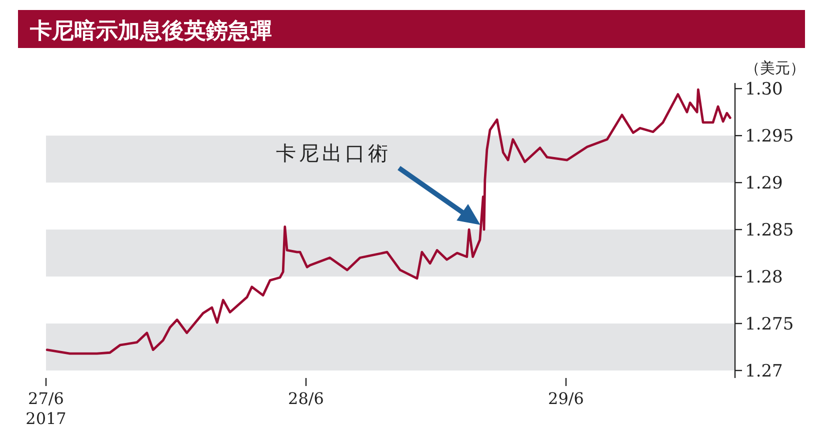 The width and height of the screenshot is (822, 447). What do you see at coordinates (764, 184) in the screenshot?
I see `y-tick-label: 1.29` at bounding box center [764, 184].